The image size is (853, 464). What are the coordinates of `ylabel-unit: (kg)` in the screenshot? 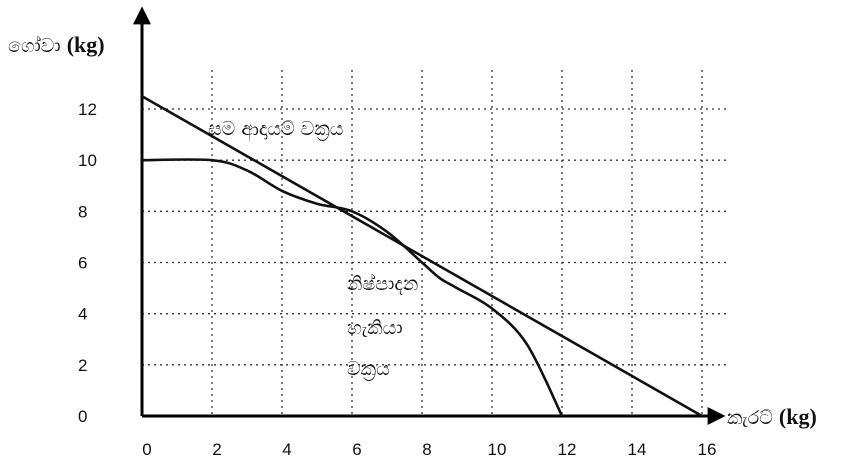 It's located at (86, 44).